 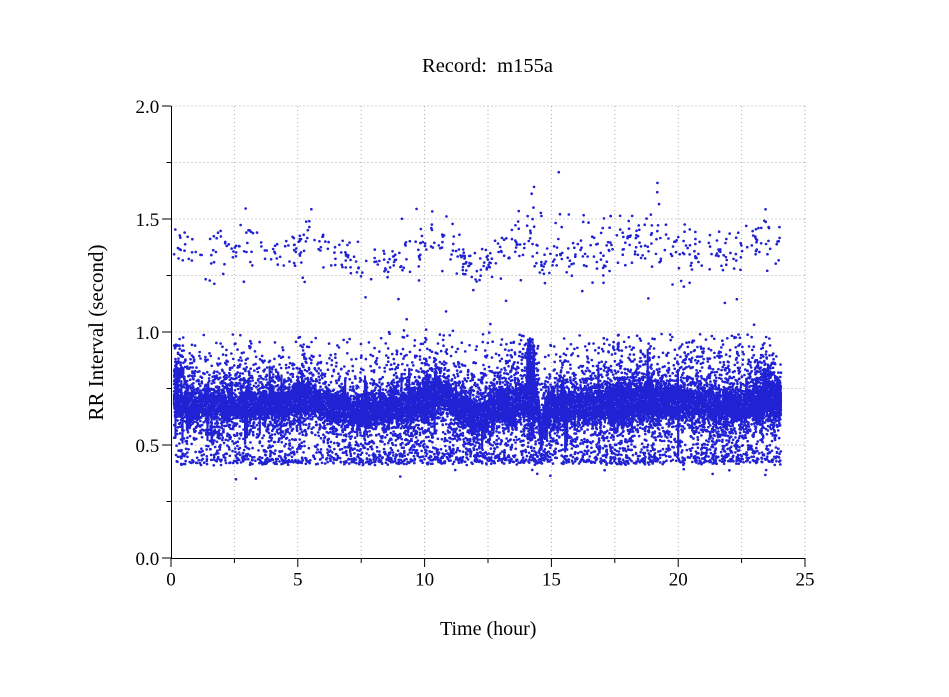 I want to click on svg-text: 0, so click(x=171, y=580).